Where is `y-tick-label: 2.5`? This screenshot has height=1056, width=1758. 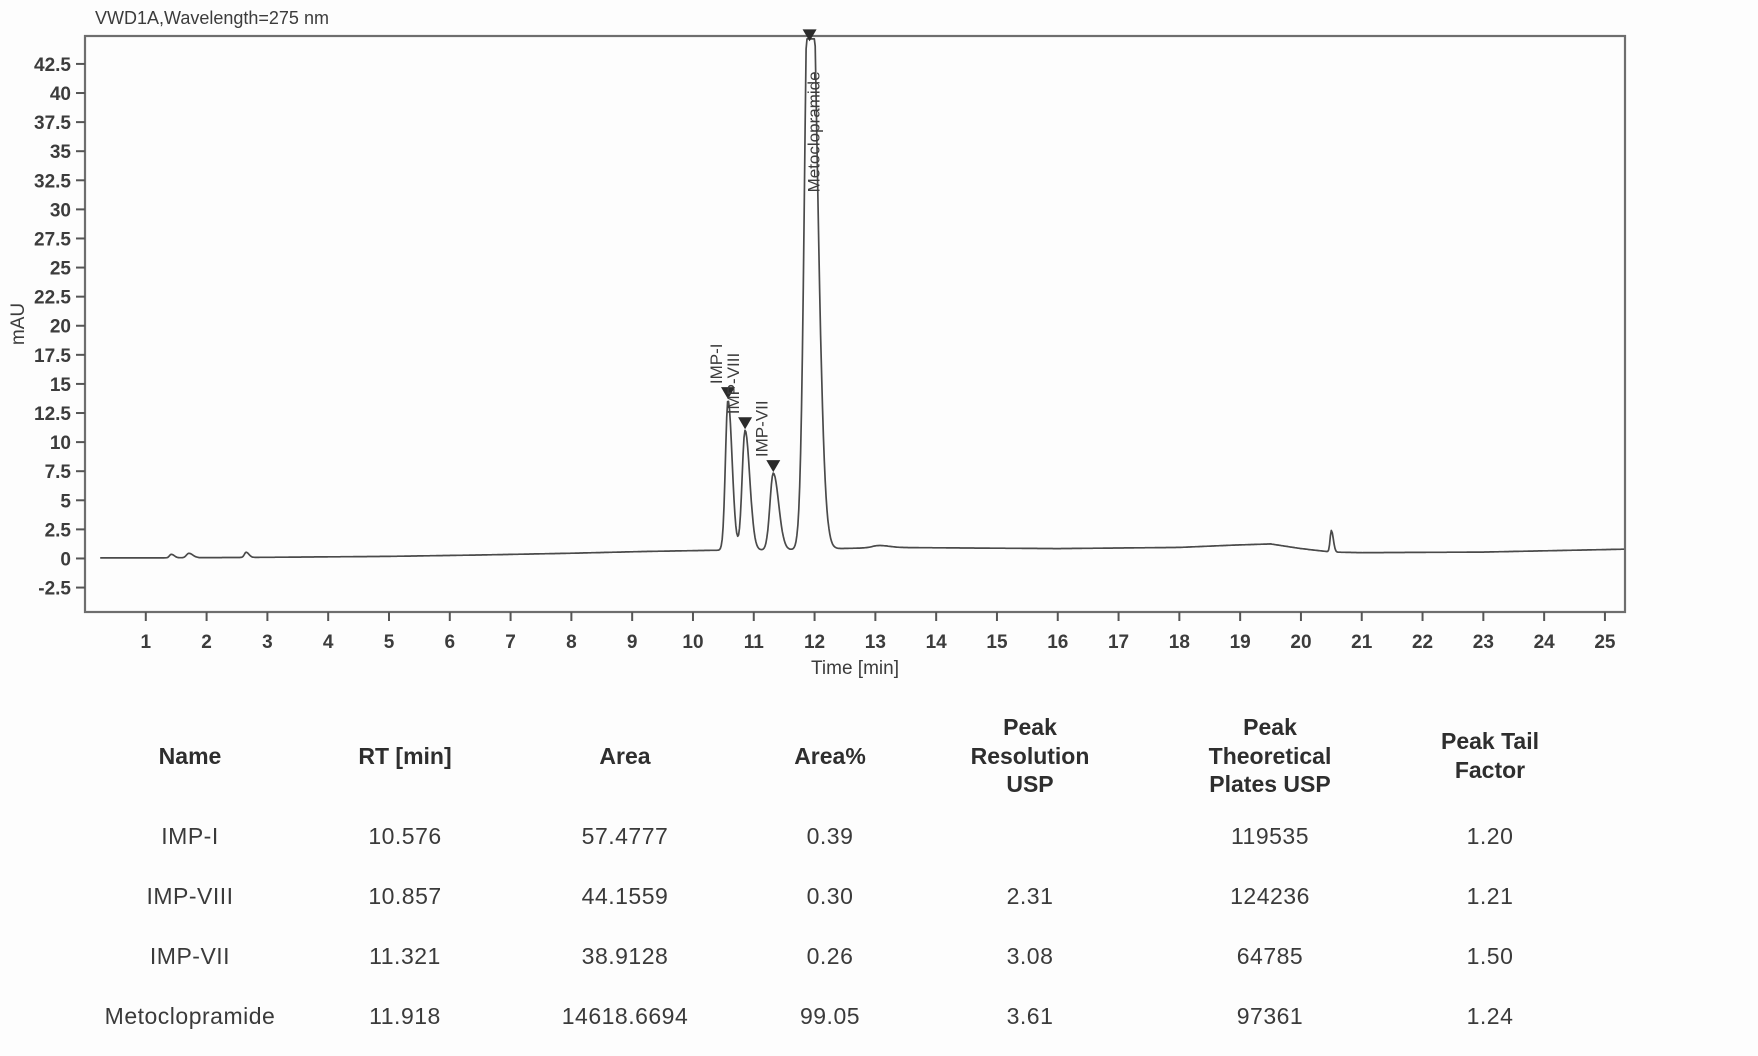
y-tick-label: 2.5 is located at coordinates (58, 530).